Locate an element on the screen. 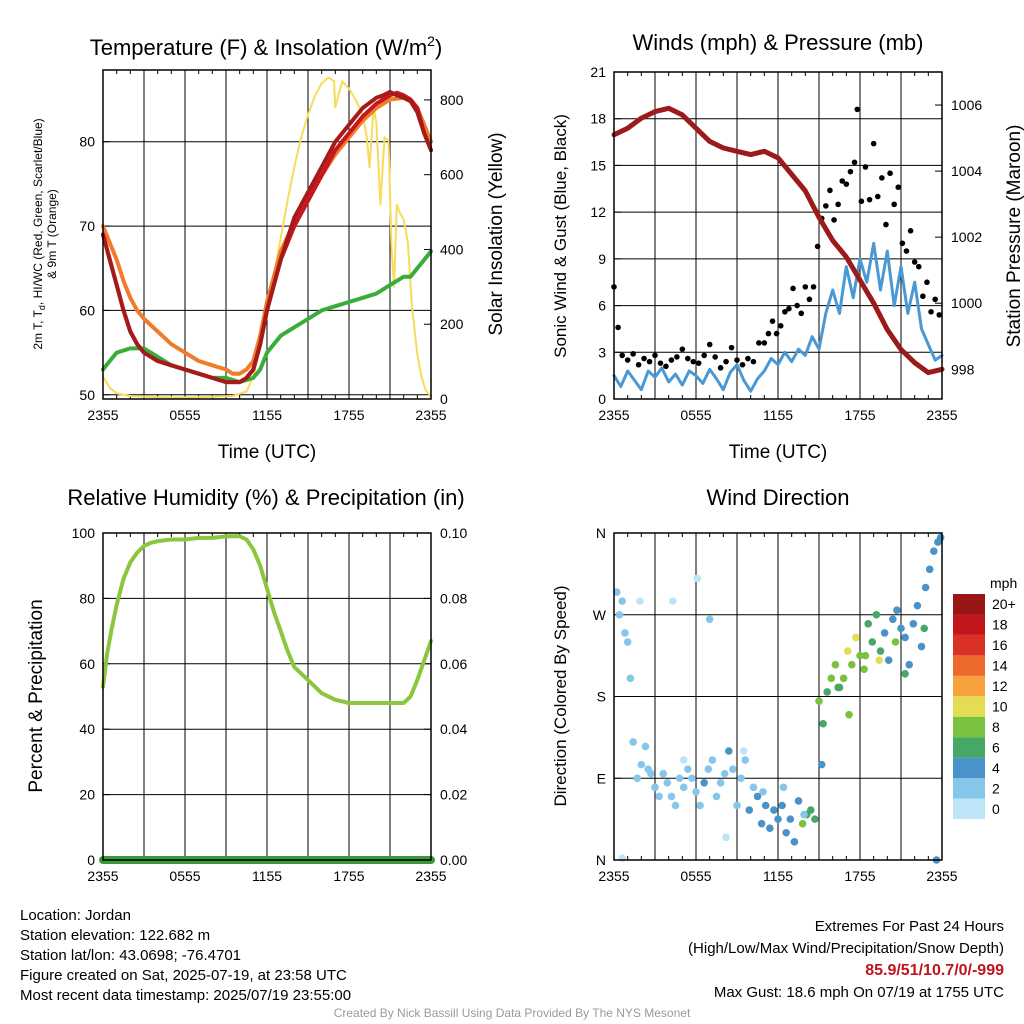 Image resolution: width=1024 pixels, height=1024 pixels. series-line-pressure is located at coordinates (778, 240).